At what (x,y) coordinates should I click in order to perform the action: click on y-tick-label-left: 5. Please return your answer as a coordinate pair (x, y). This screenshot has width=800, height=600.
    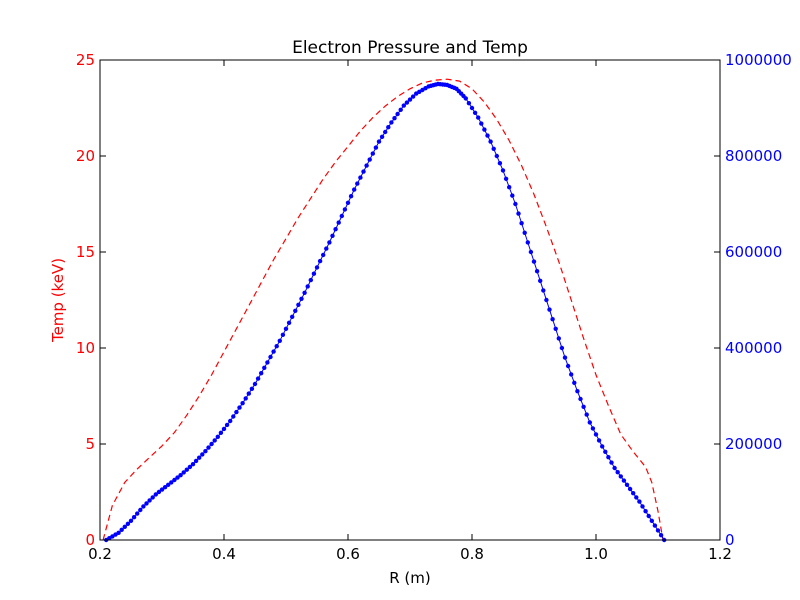
    Looking at the image, I should click on (90, 444).